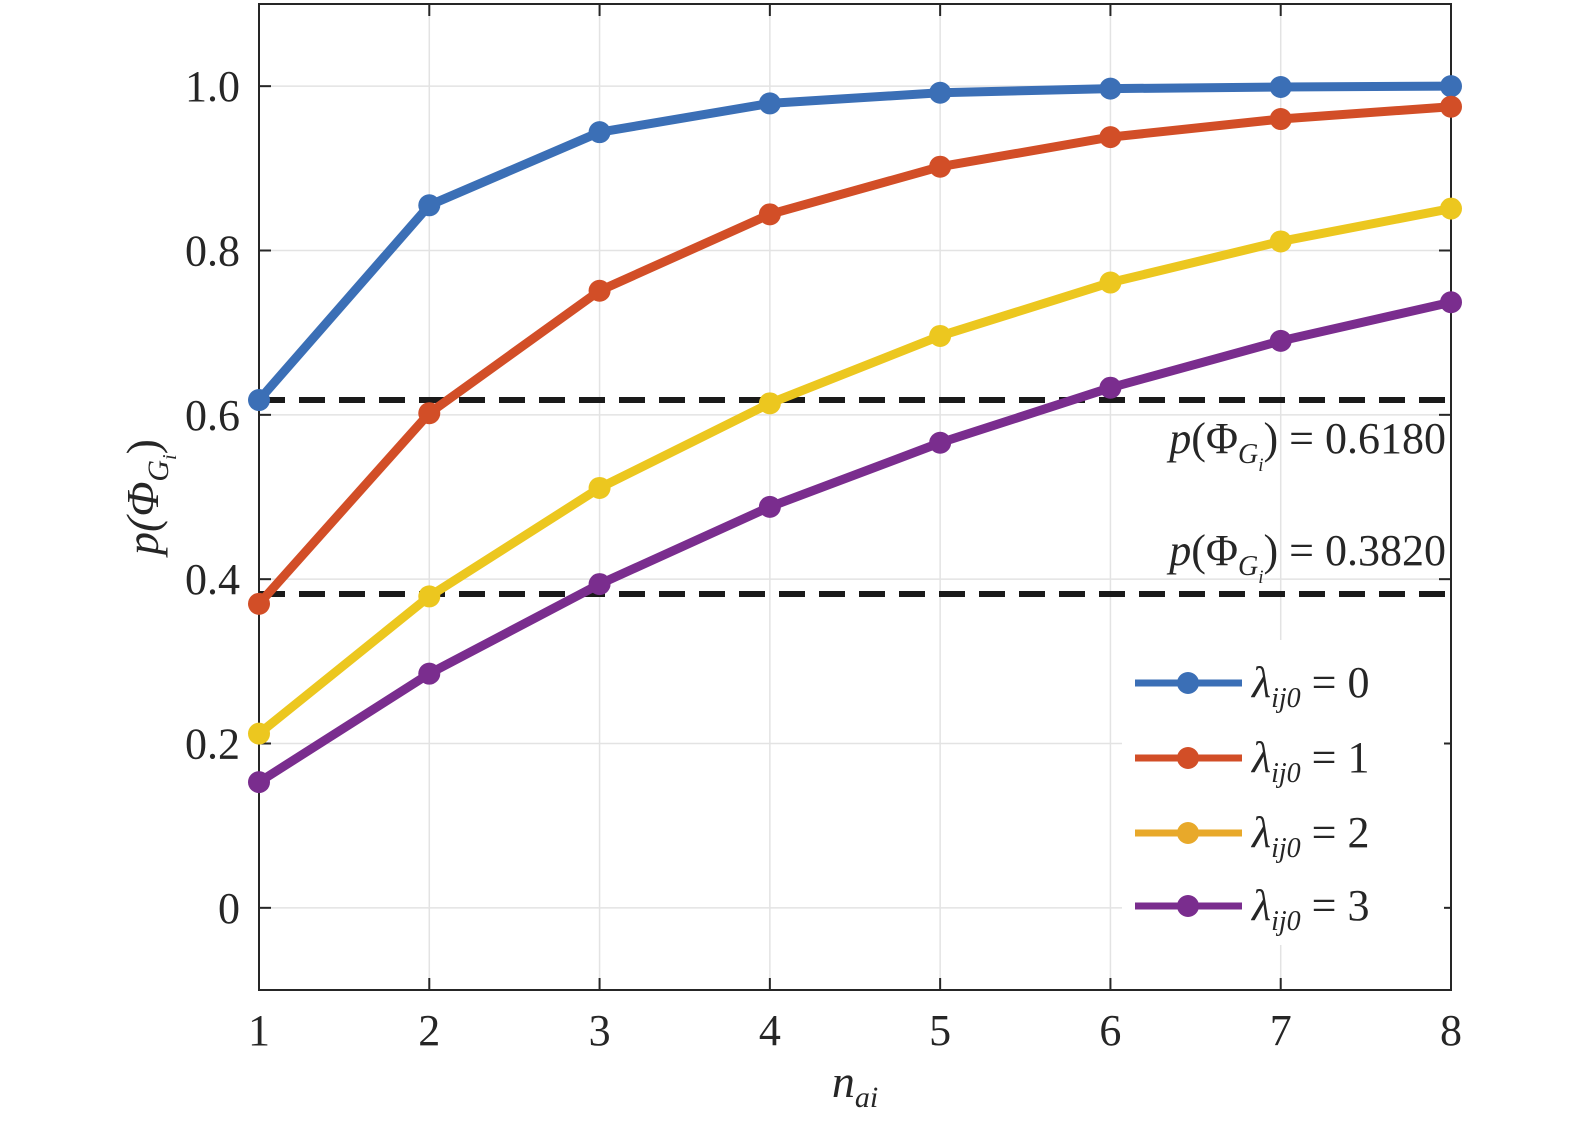 This screenshot has width=1575, height=1130. I want to click on y-tick-label: 0.8, so click(212, 251).